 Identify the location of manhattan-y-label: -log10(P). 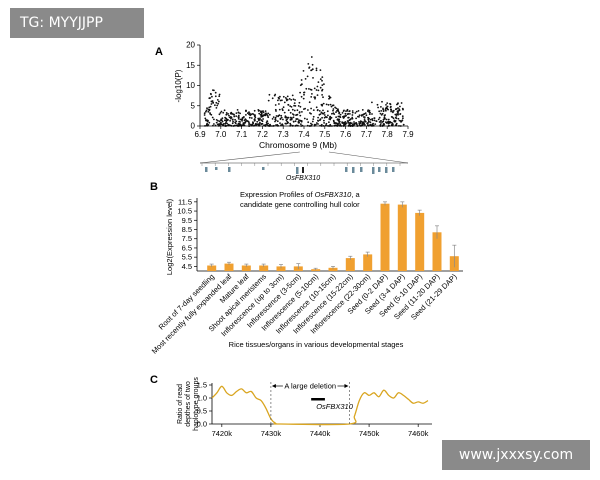
(178, 85).